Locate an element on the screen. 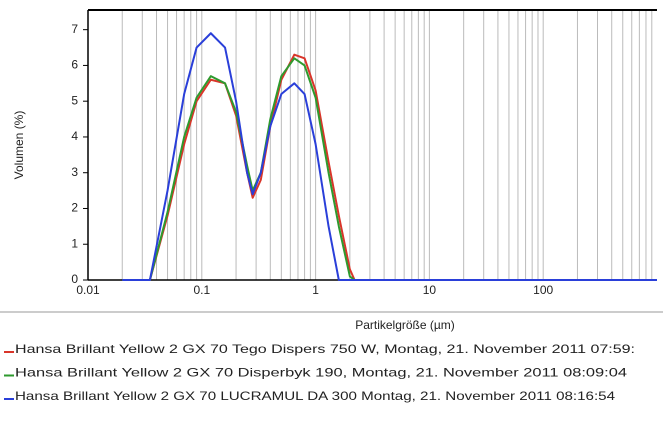 Image resolution: width=663 pixels, height=421 pixels. y-tick-label: 7 is located at coordinates (74, 29).